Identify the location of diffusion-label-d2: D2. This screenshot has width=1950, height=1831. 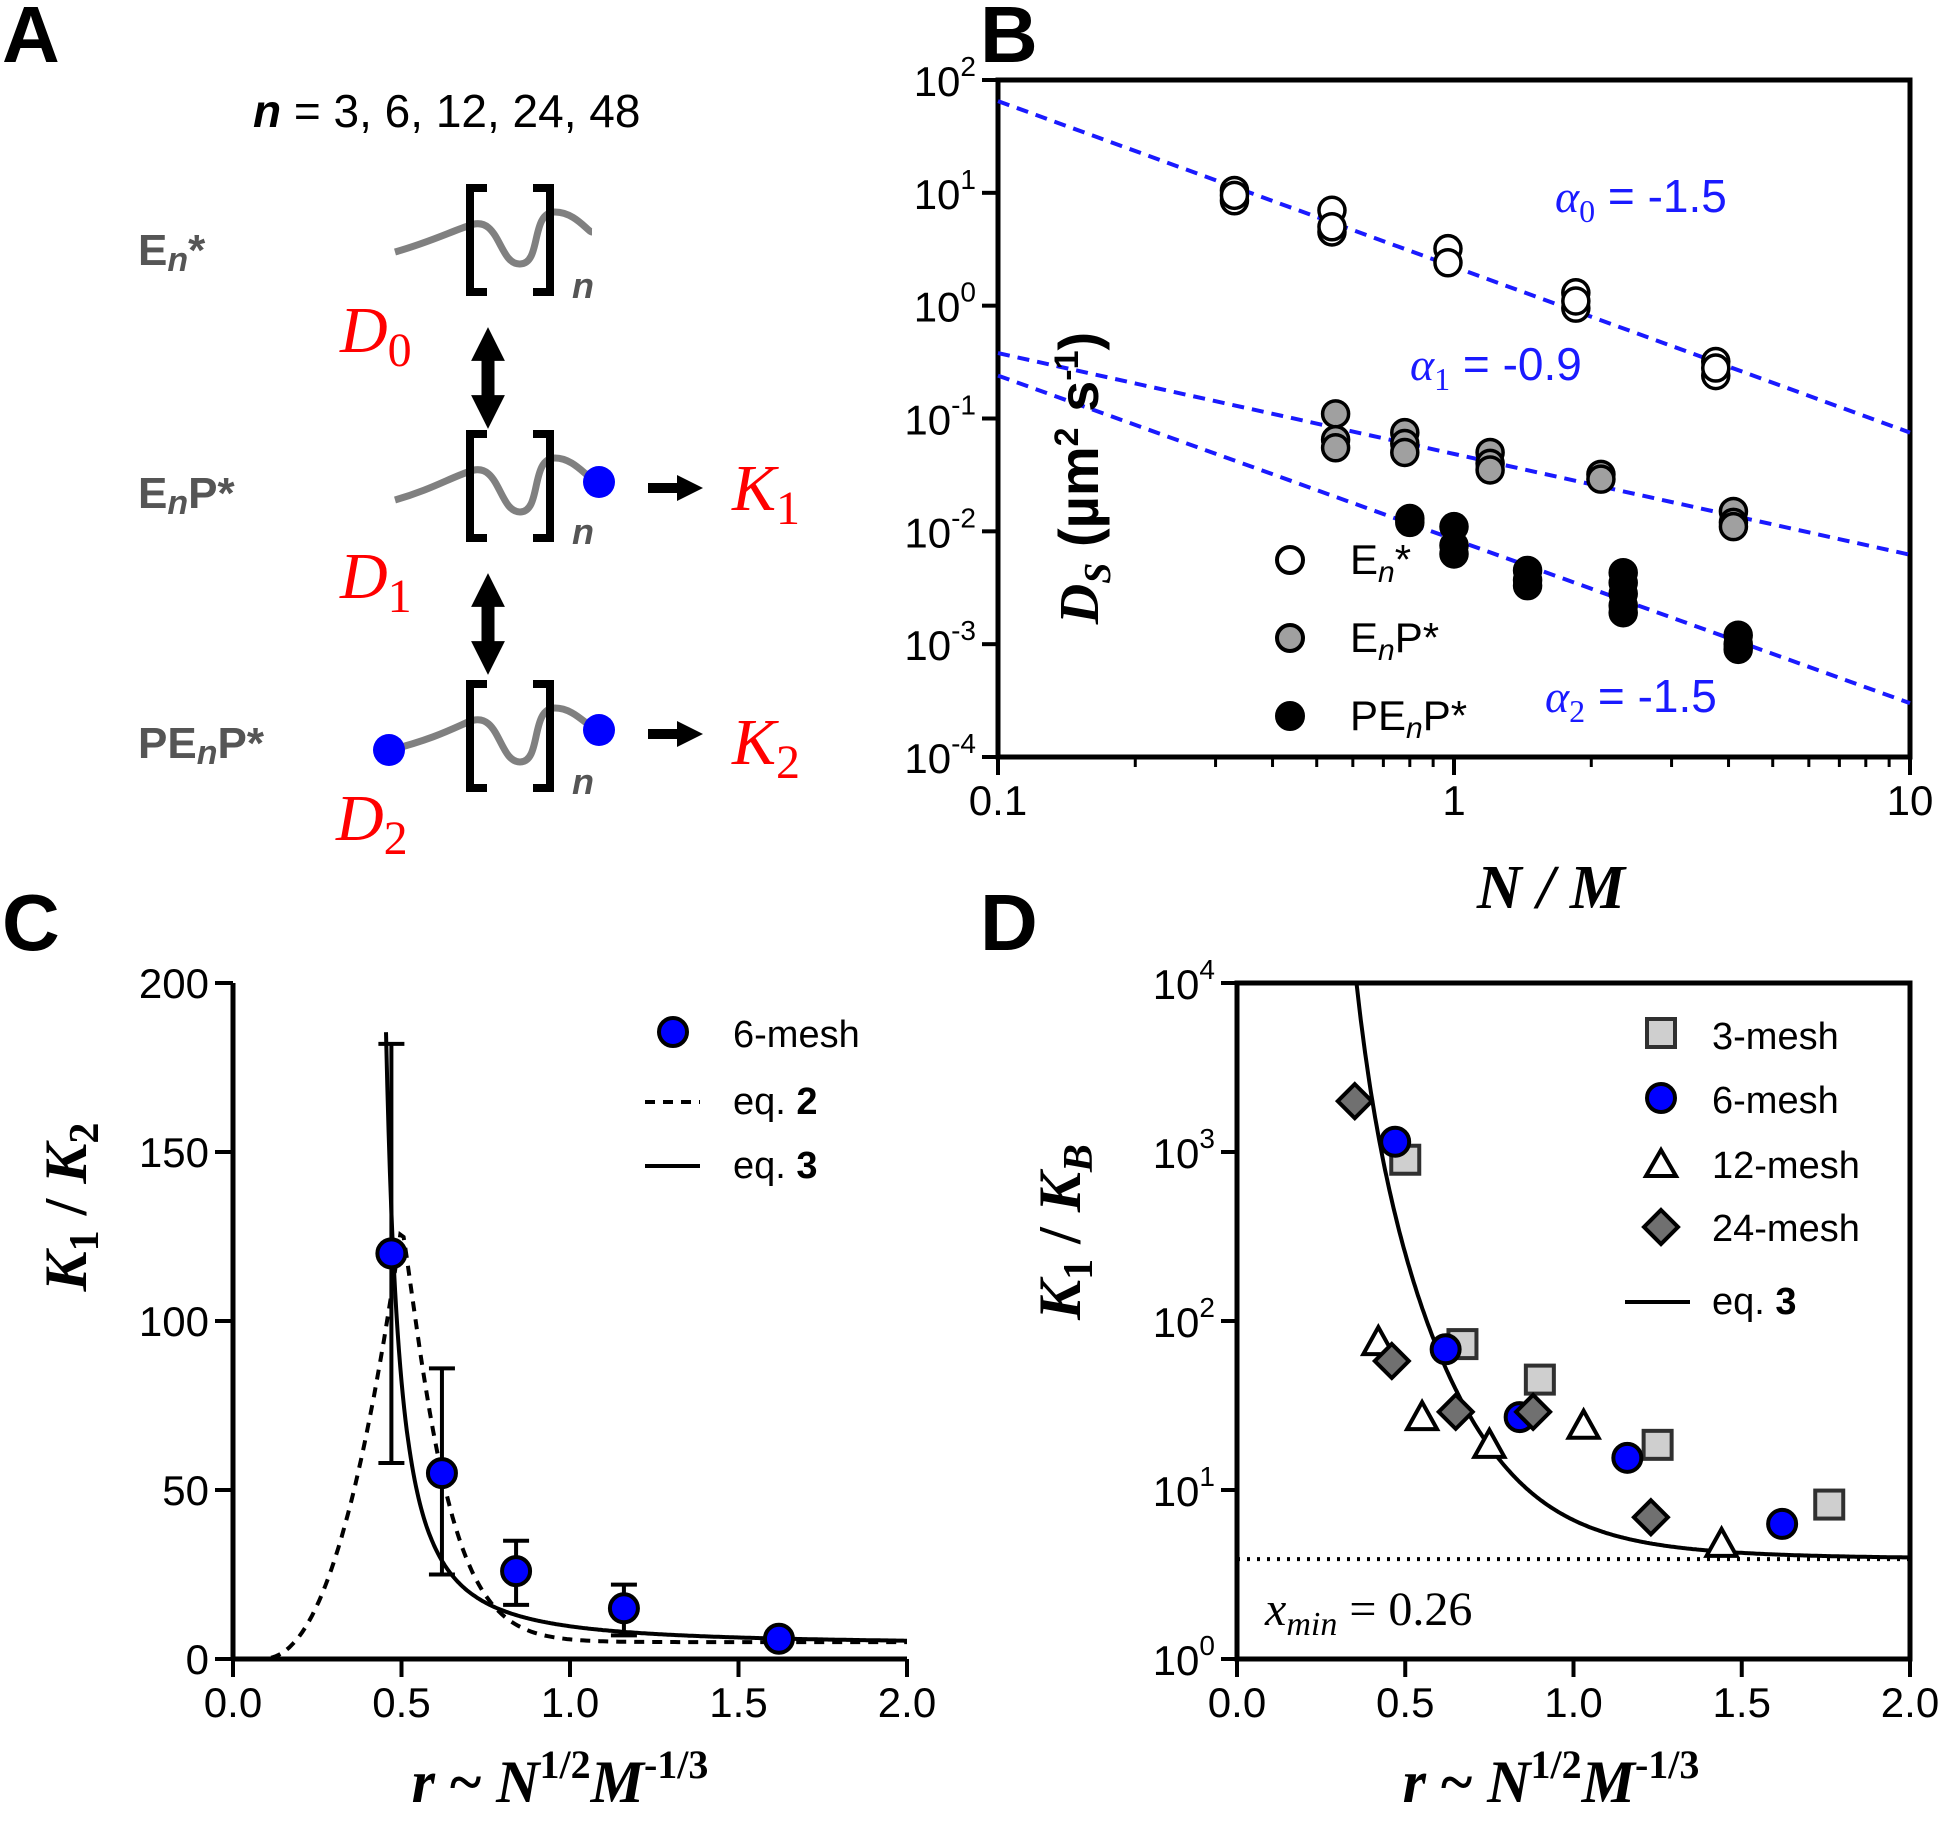
(371, 823).